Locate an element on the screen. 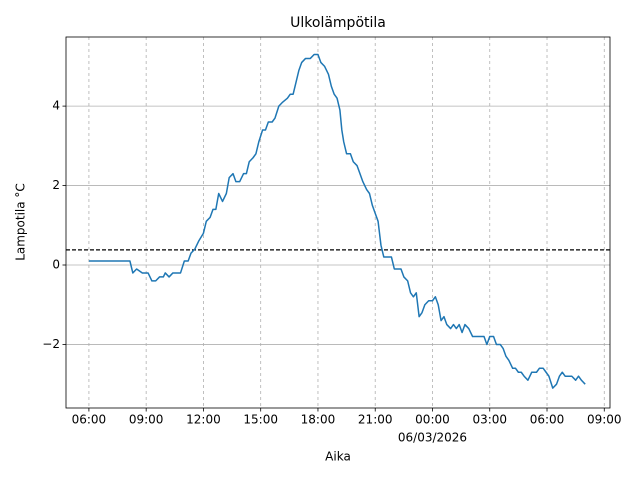 This screenshot has height=480, width=640. y-tick-label: 4 is located at coordinates (56, 106).